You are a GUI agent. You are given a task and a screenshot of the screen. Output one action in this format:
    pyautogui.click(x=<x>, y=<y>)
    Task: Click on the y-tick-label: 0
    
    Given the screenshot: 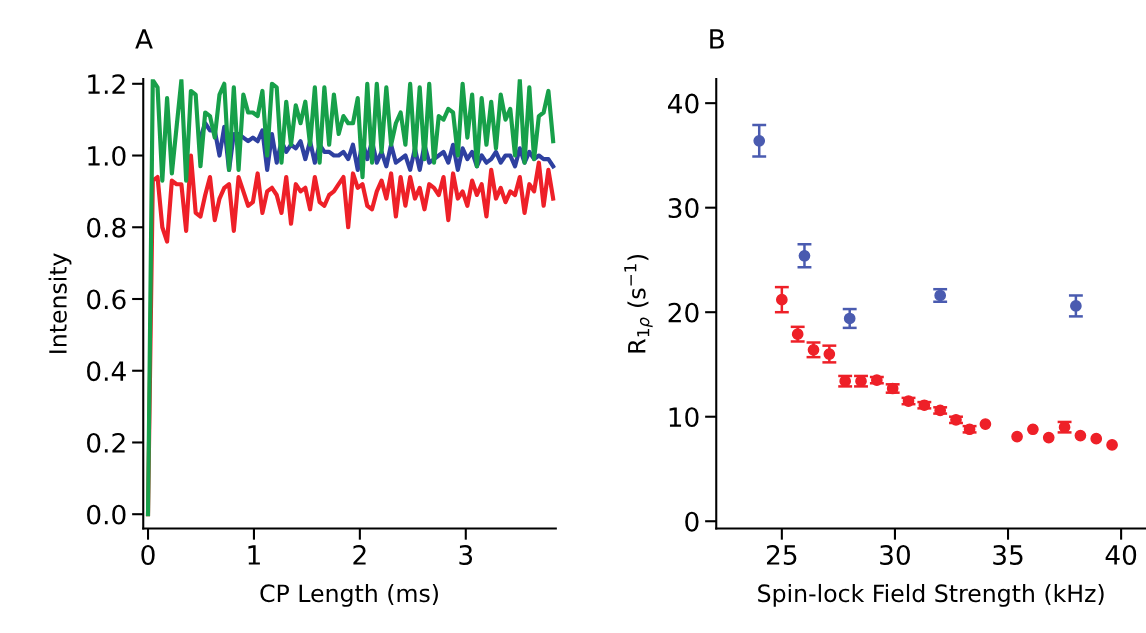 What is the action you would take?
    pyautogui.click(x=692, y=521)
    